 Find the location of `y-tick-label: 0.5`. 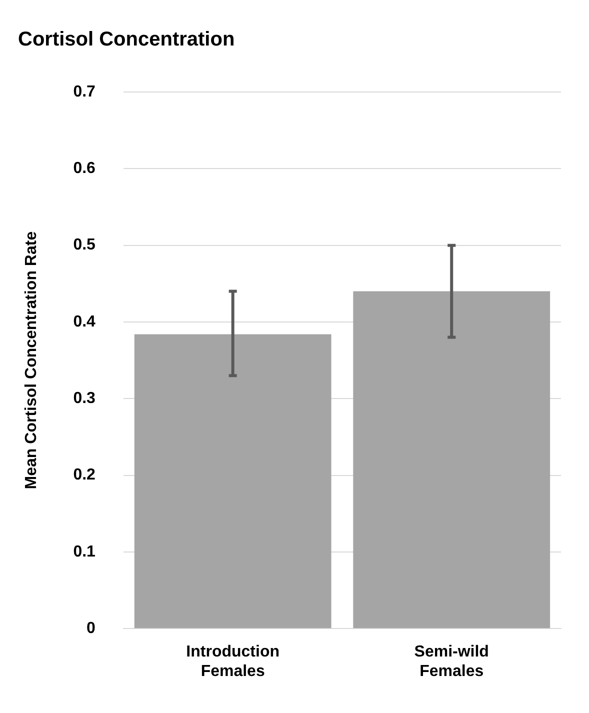

y-tick-label: 0.5 is located at coordinates (84, 245).